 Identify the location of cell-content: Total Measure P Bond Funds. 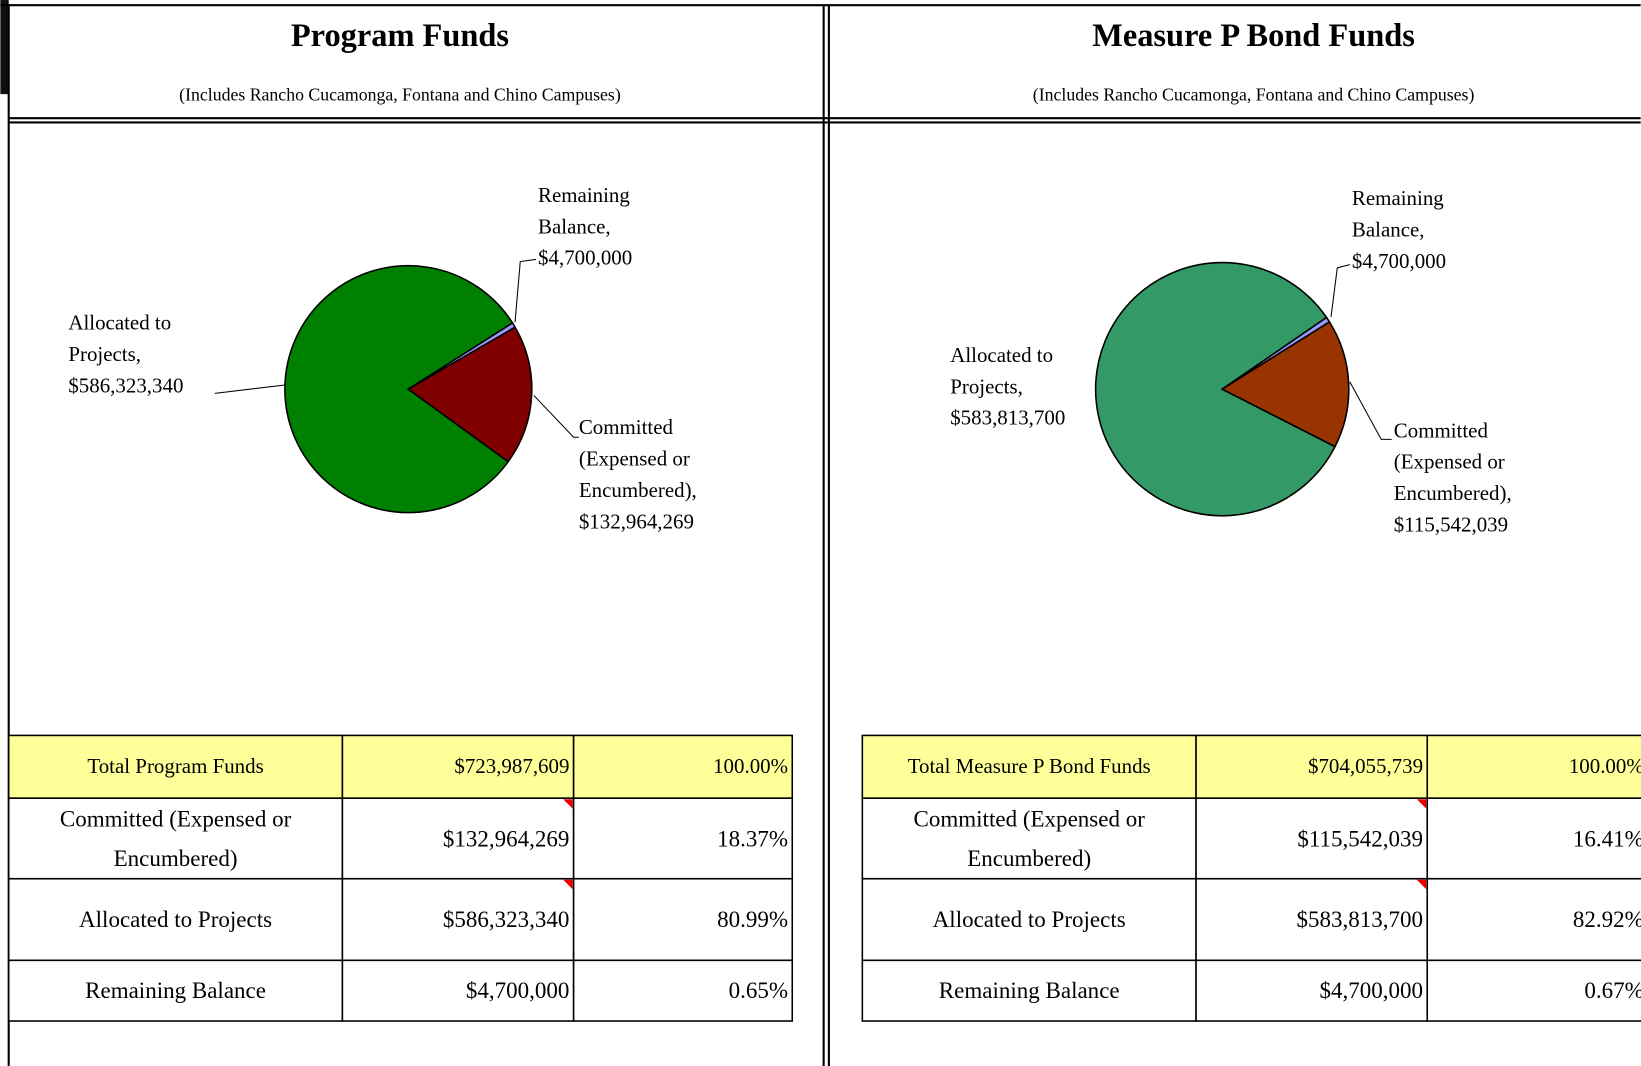
(1029, 766).